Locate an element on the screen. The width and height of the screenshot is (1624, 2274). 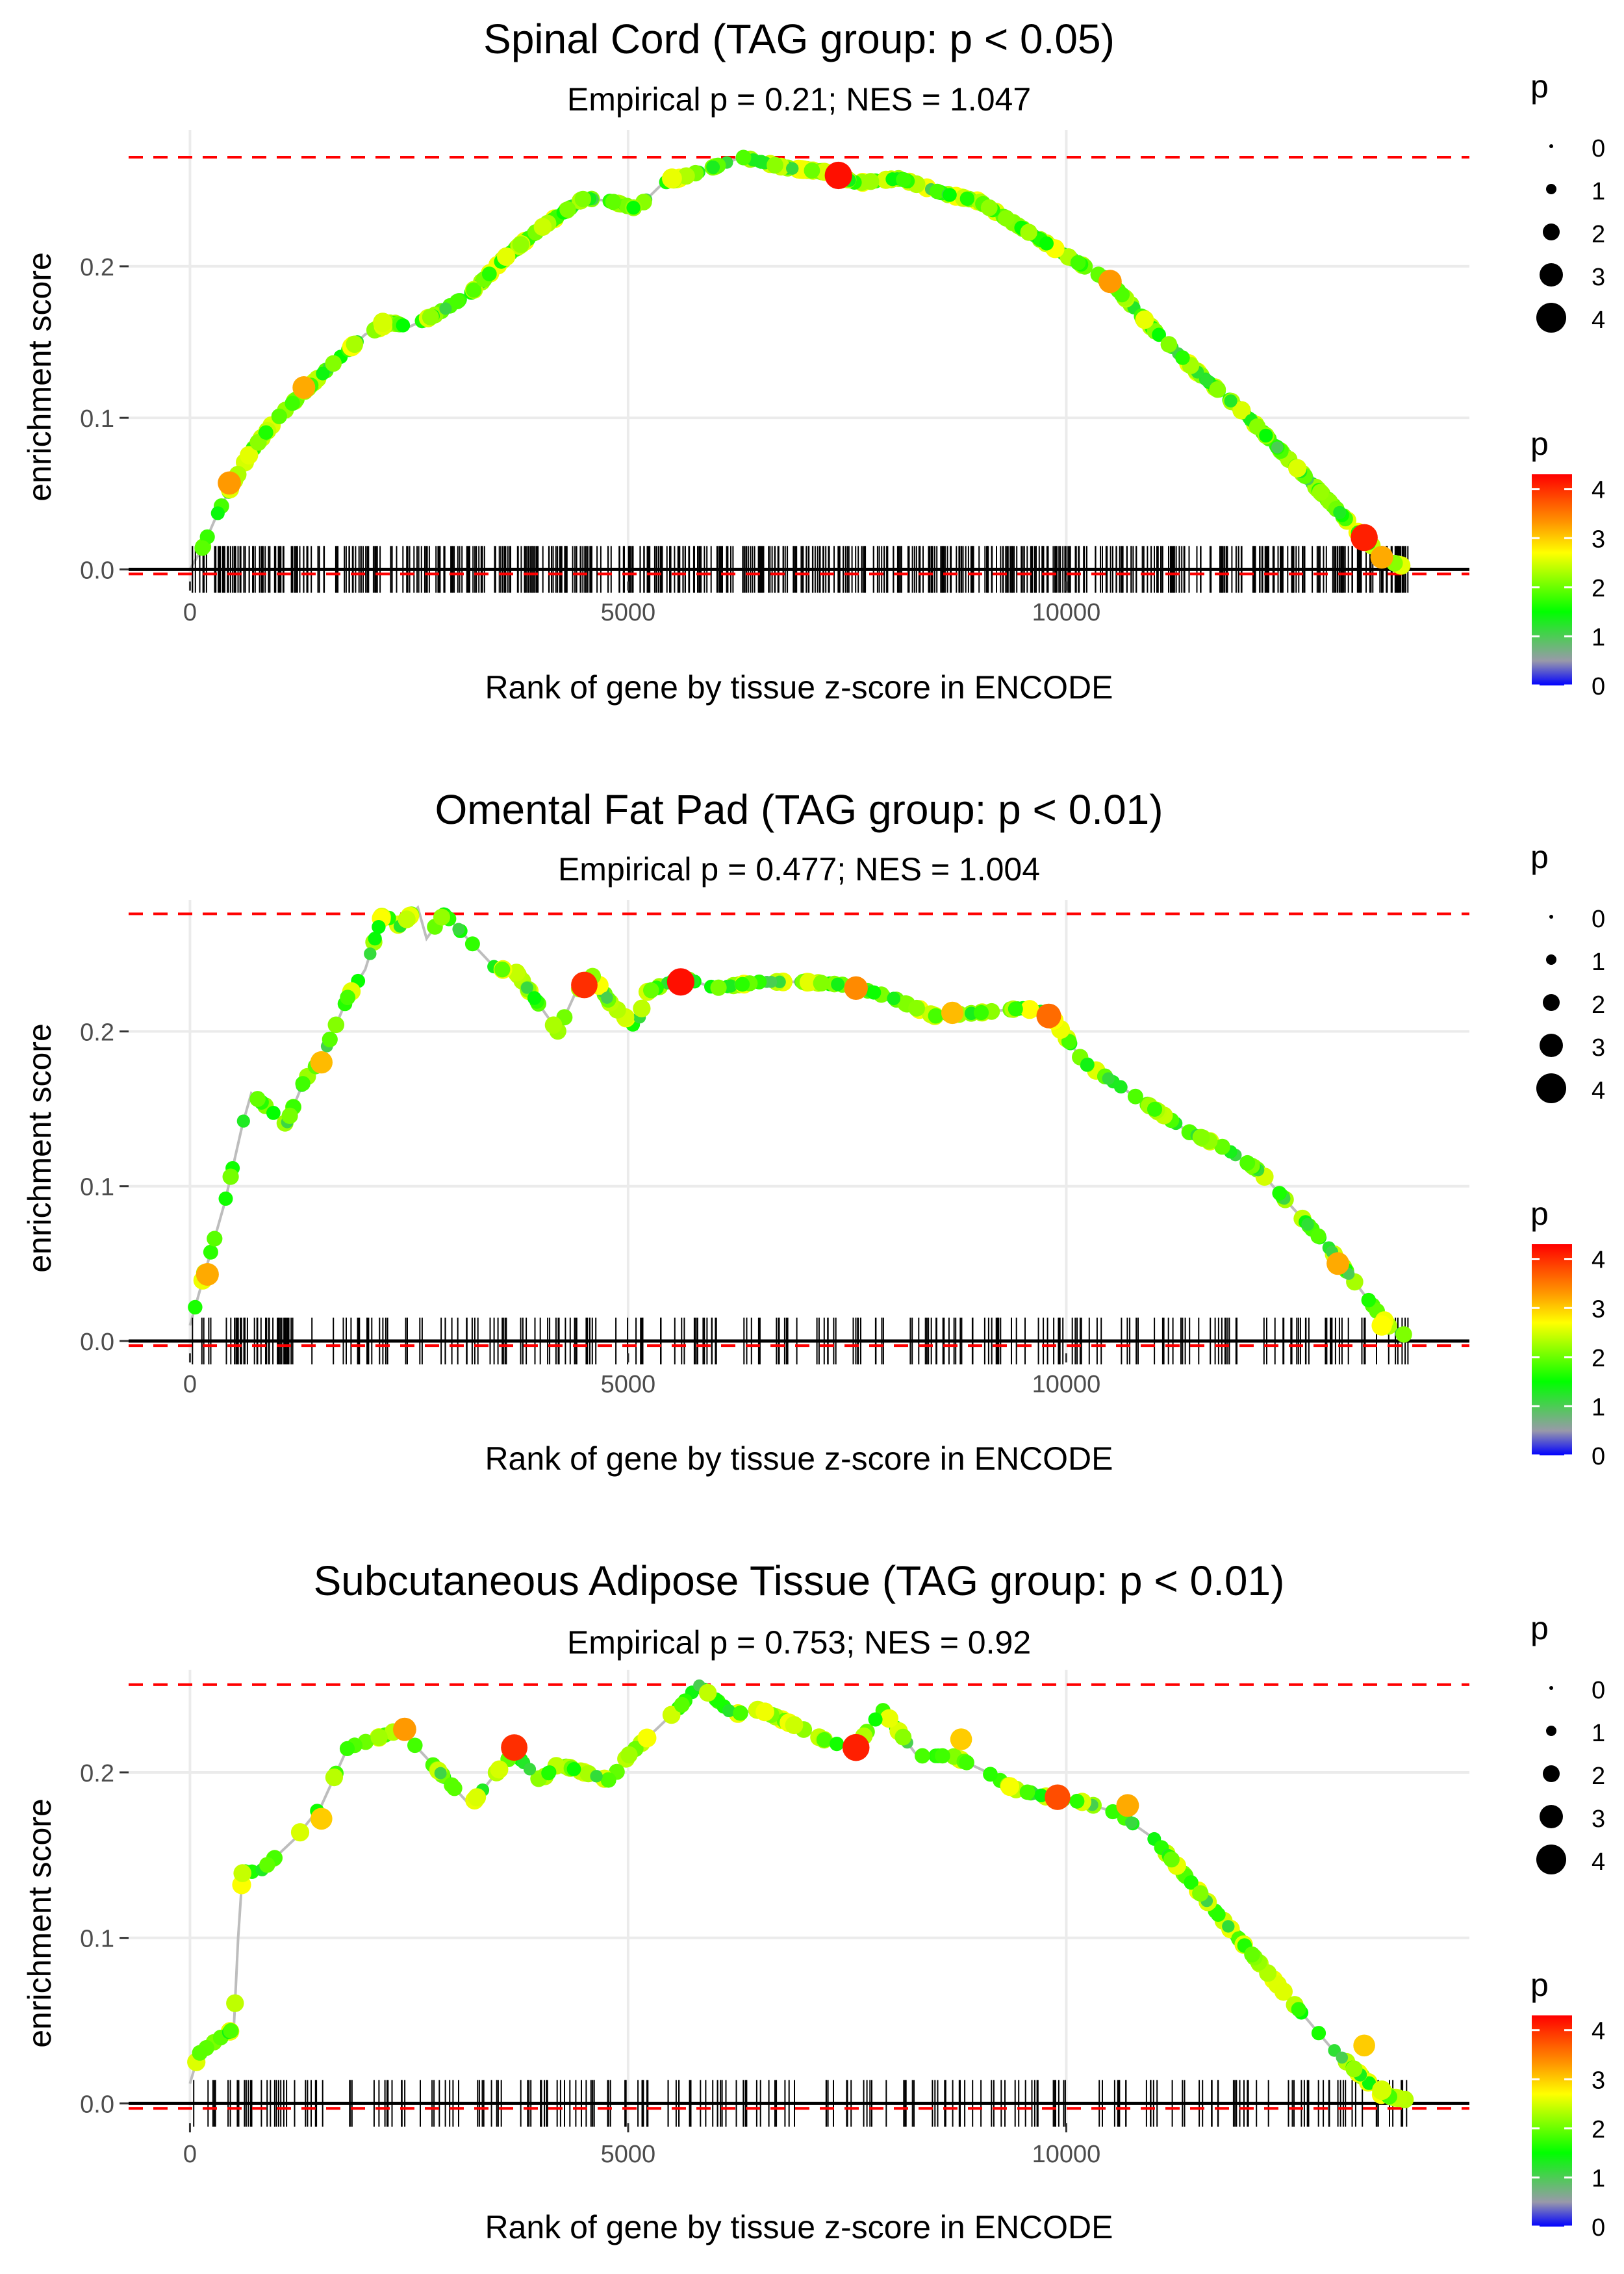
colorbar-label: 1 is located at coordinates (1598, 1407).